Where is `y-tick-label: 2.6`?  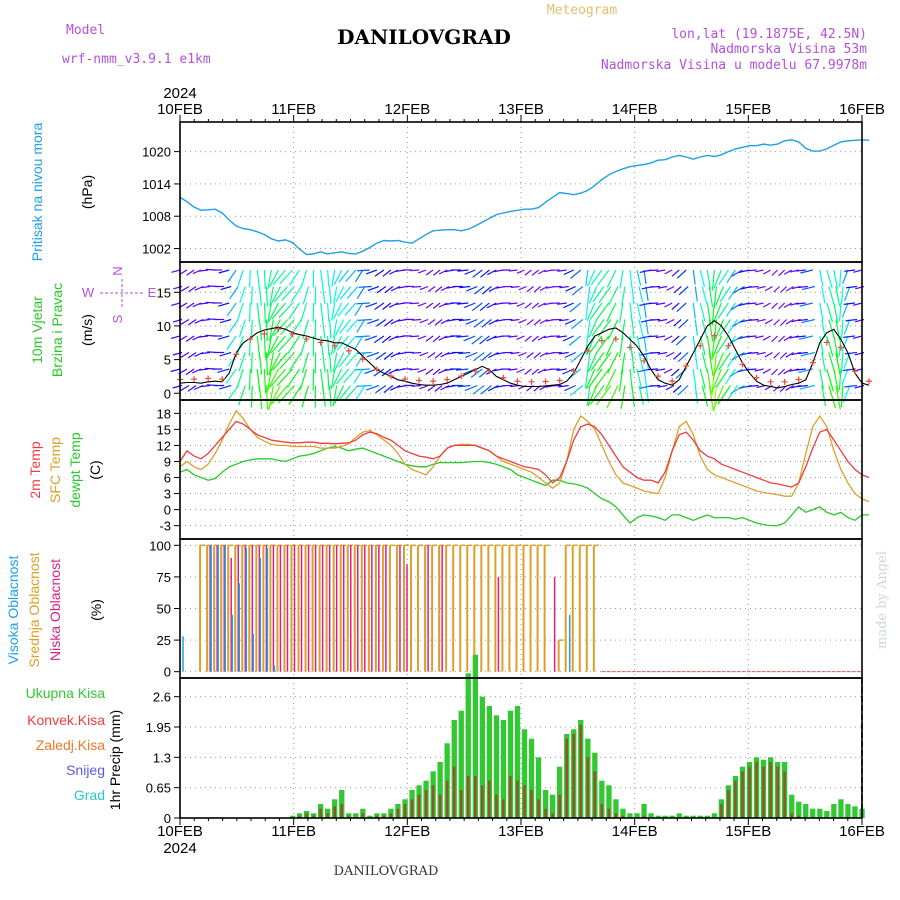
y-tick-label: 2.6 is located at coordinates (162, 697).